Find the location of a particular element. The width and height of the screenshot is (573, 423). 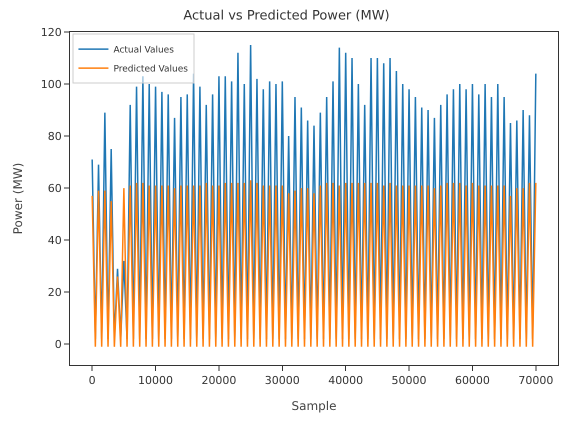

x-tick-label: 30000 is located at coordinates (282, 381).